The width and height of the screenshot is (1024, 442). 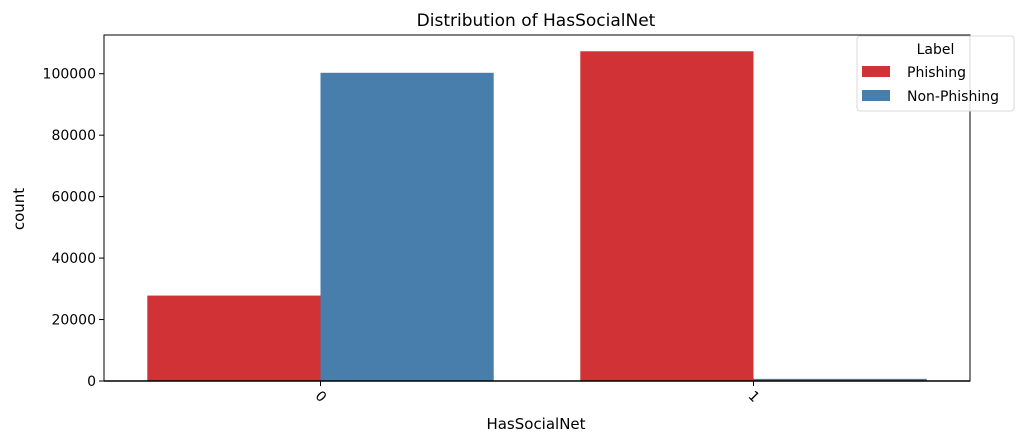 What do you see at coordinates (73, 136) in the screenshot?
I see `y-tick-label: 80000` at bounding box center [73, 136].